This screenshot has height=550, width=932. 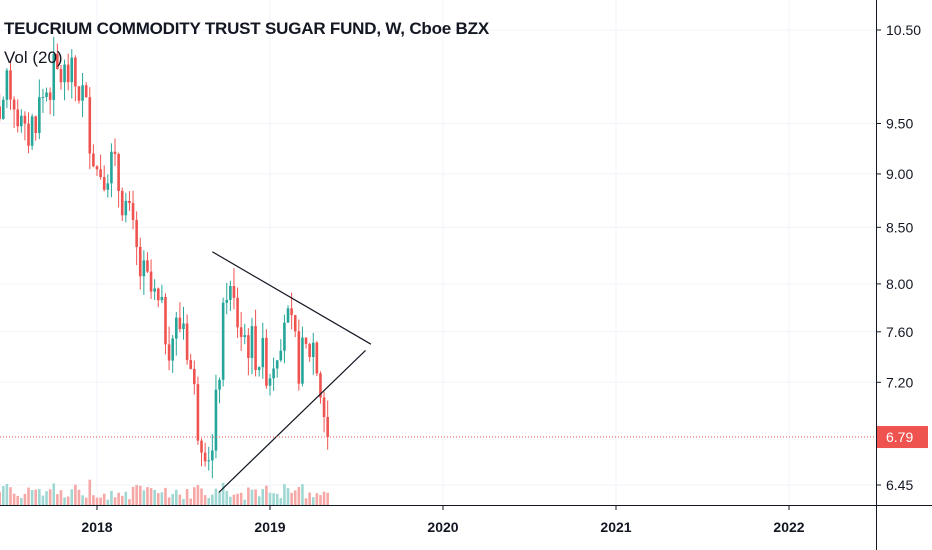 I want to click on price-tick-label: 9.00, so click(x=899, y=174).